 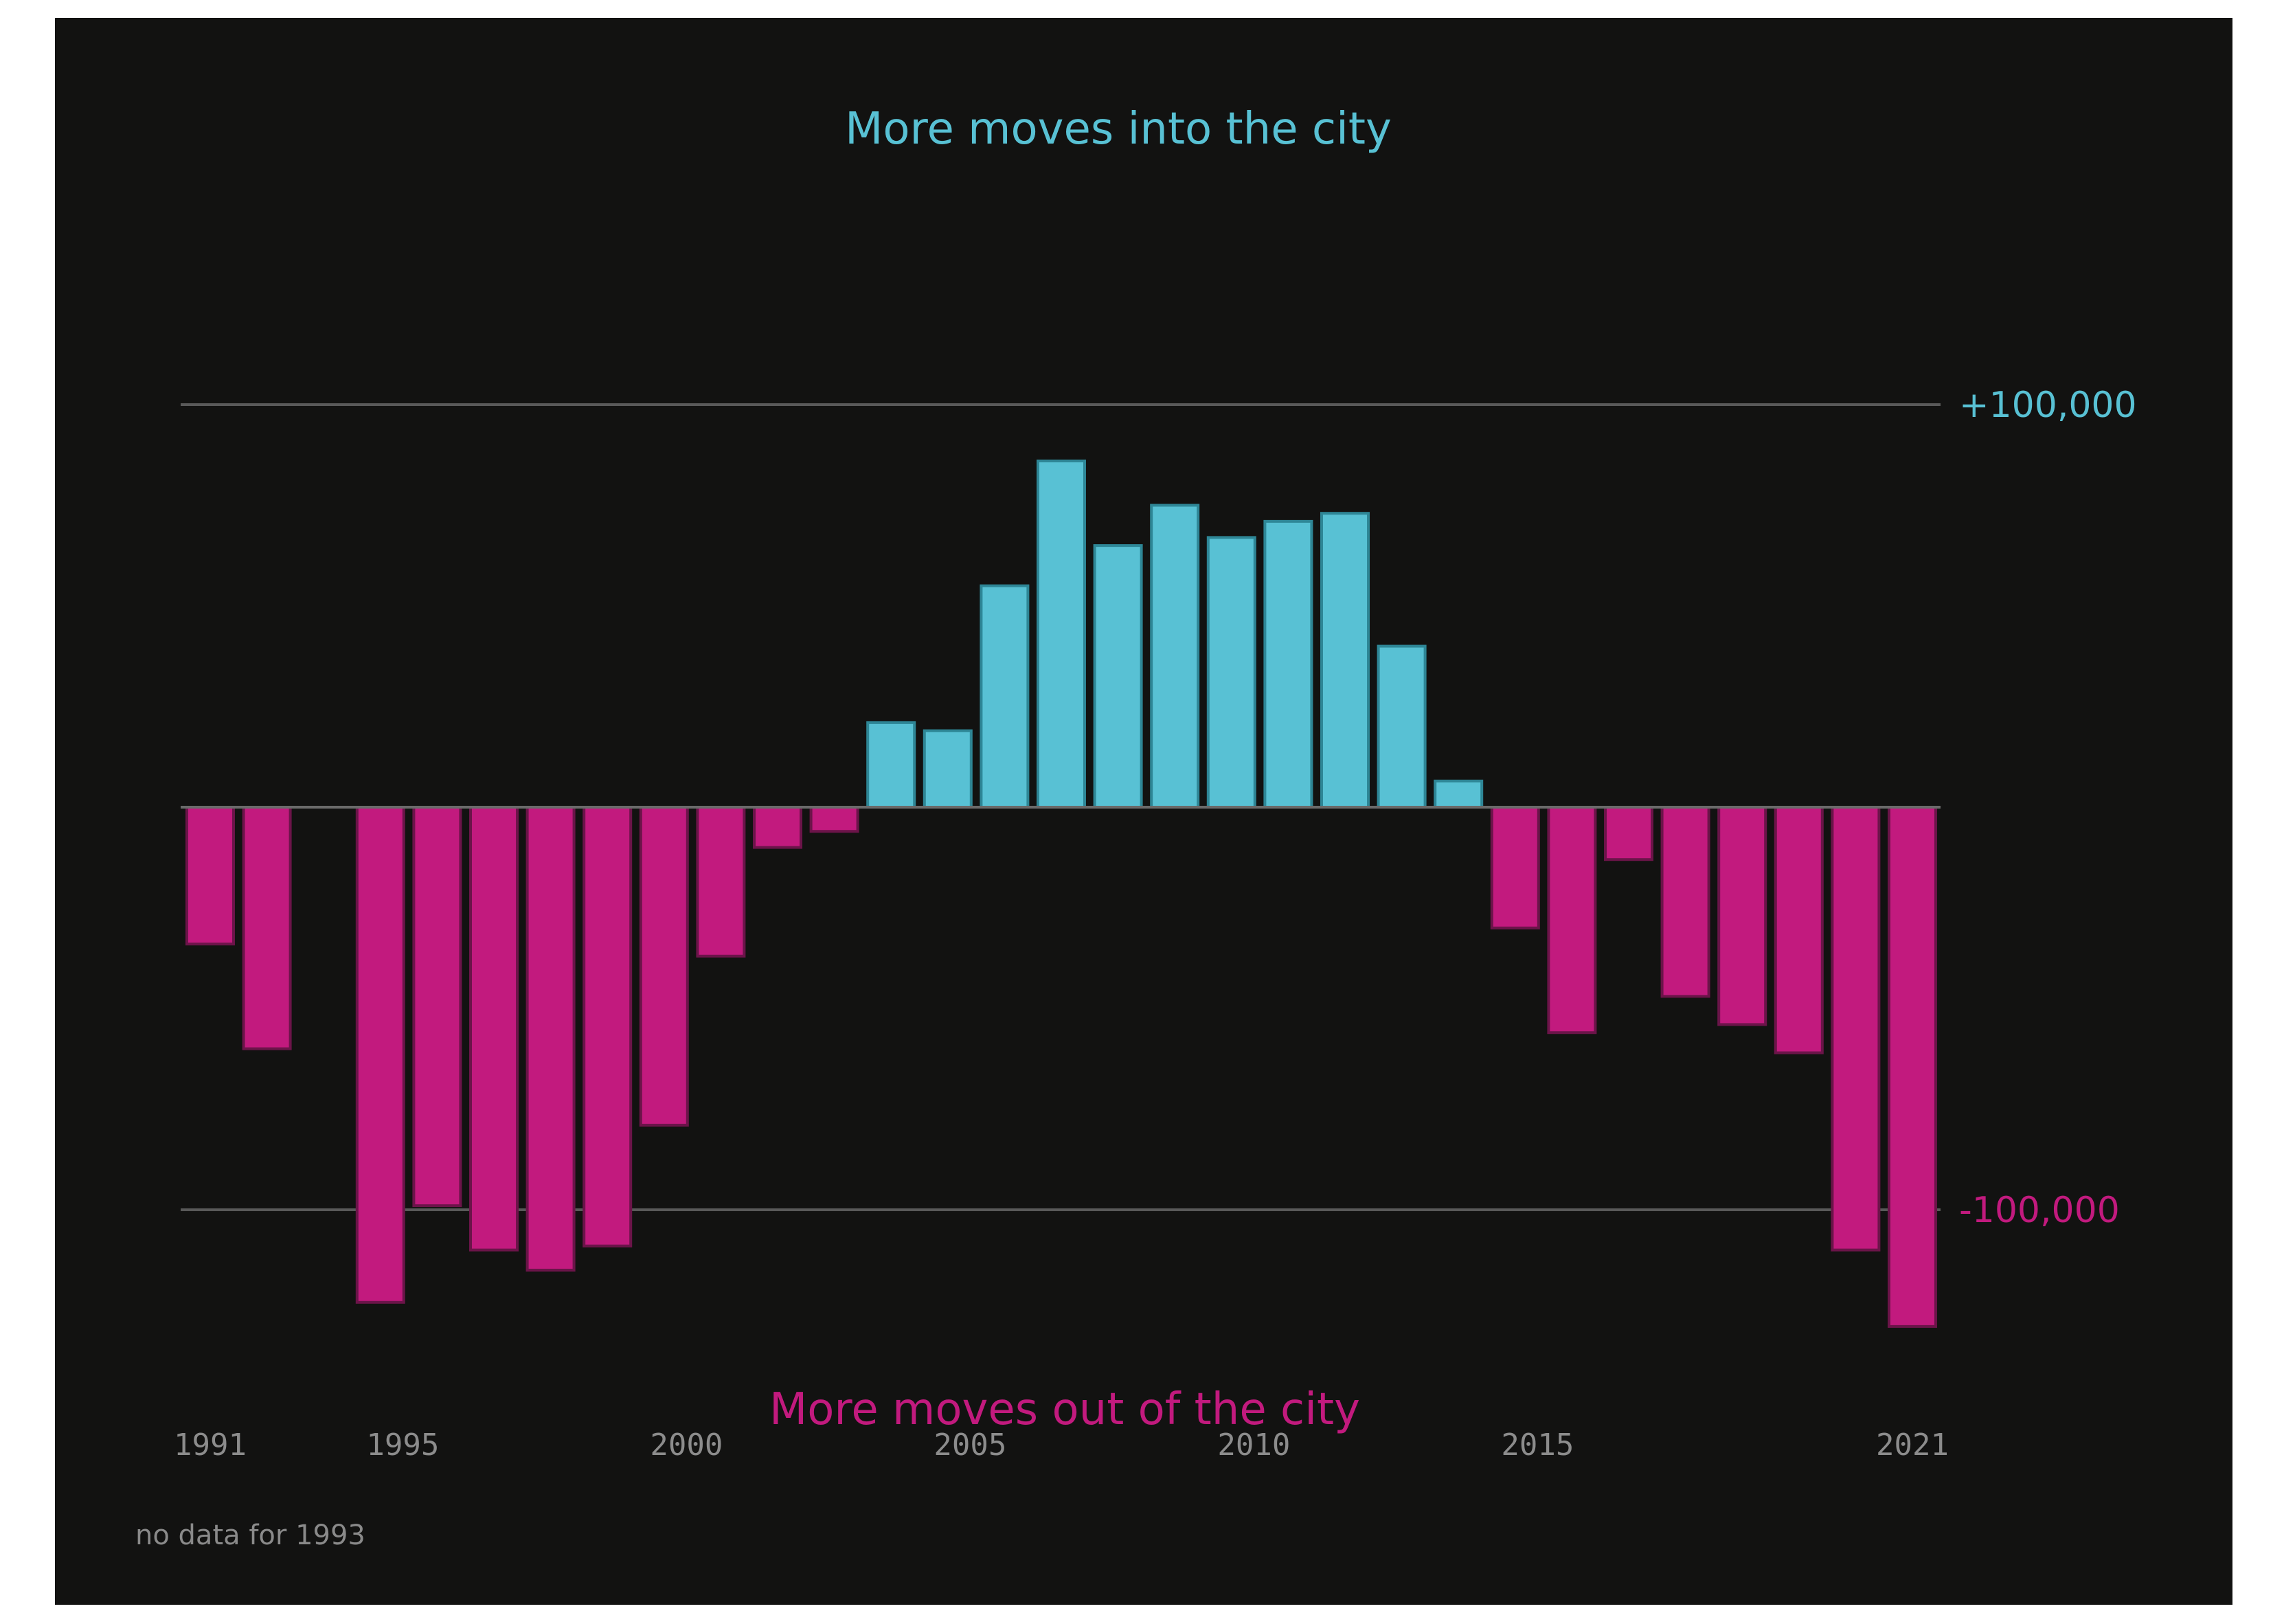 What do you see at coordinates (1118, 676) in the screenshot?
I see `bar-2007` at bounding box center [1118, 676].